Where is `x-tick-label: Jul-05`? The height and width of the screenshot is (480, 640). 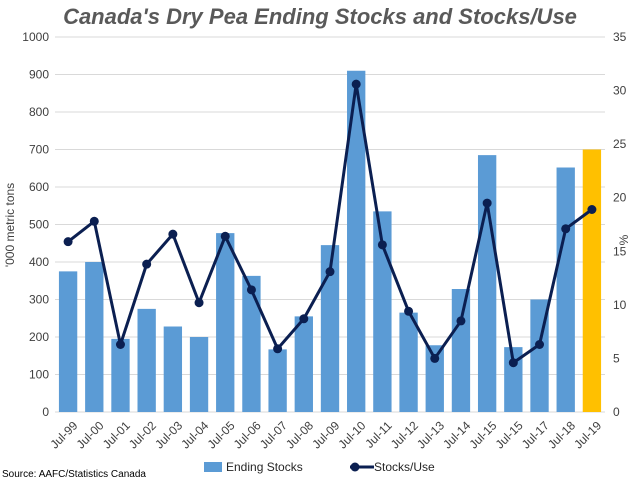
x-tick-label: Jul-05 is located at coordinates (221, 434).